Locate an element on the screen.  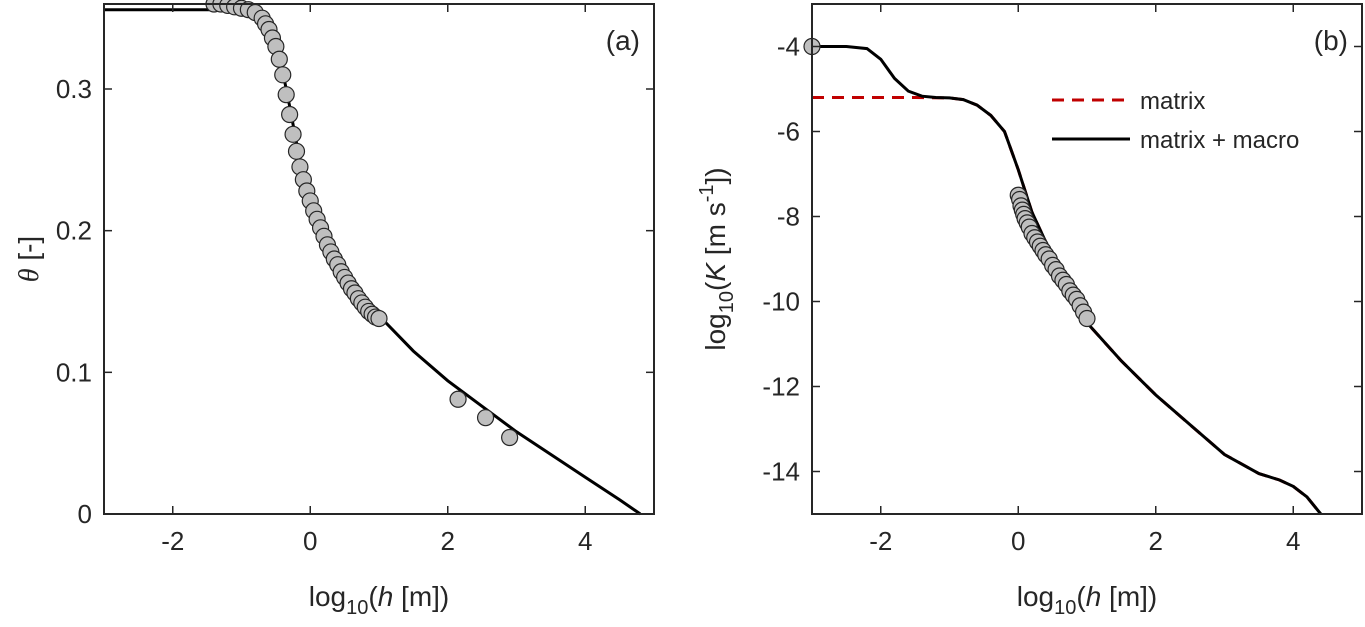
panel-a-label: (a) is located at coordinates (623, 40).